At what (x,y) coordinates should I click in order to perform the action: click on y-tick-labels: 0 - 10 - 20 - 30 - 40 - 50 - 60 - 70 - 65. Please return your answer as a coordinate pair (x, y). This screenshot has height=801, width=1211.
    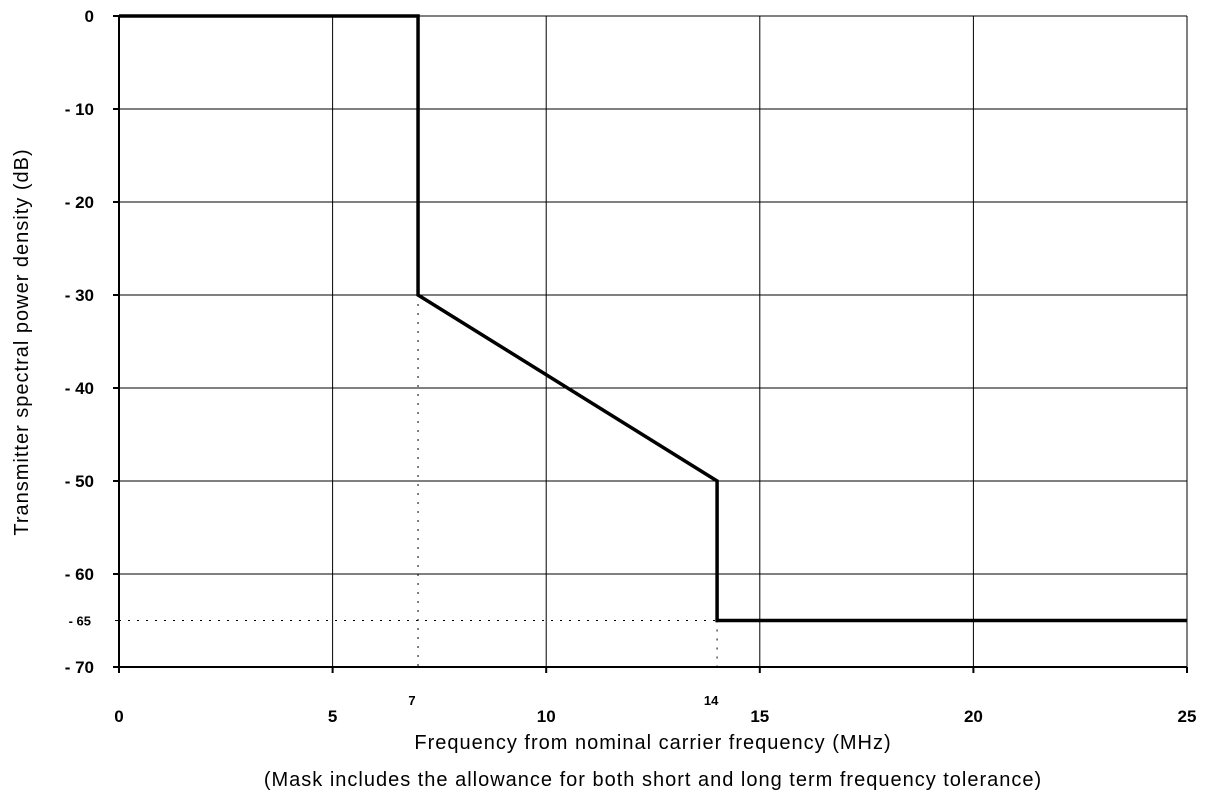
    Looking at the image, I should click on (79, 342).